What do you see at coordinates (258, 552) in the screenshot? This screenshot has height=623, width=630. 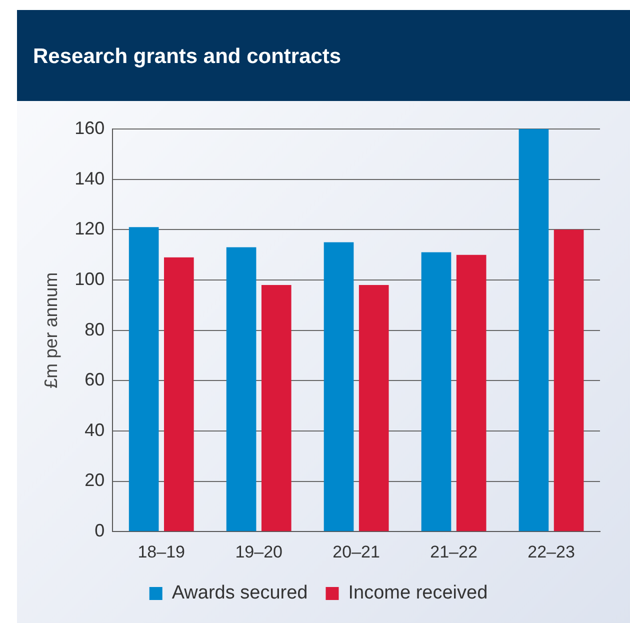 I see `x-tick-label: 19–20` at bounding box center [258, 552].